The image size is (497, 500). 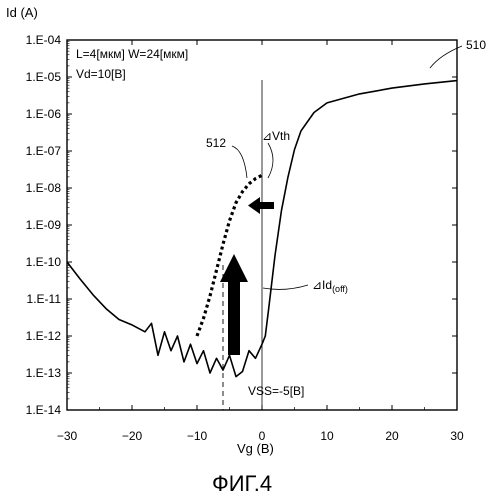 What do you see at coordinates (285, 287) in the screenshot?
I see `leader-delta-id` at bounding box center [285, 287].